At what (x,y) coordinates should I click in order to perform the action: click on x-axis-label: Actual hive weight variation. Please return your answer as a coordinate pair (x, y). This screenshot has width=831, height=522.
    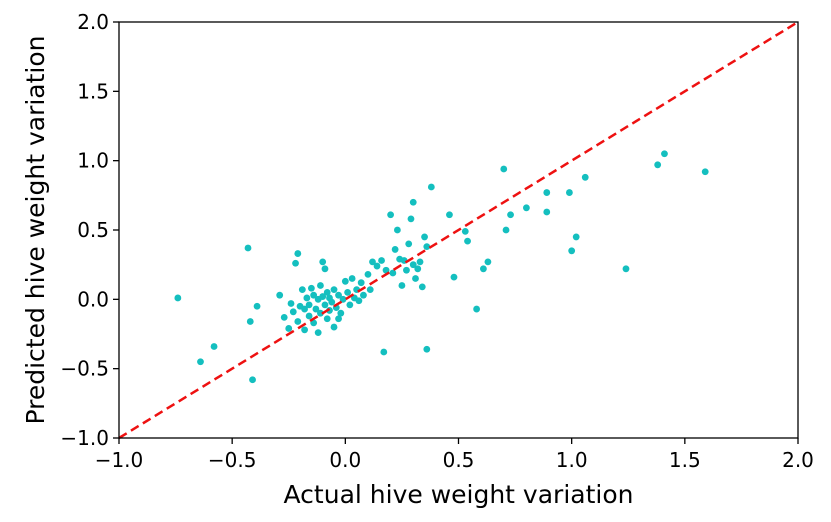
    Looking at the image, I should click on (459, 494).